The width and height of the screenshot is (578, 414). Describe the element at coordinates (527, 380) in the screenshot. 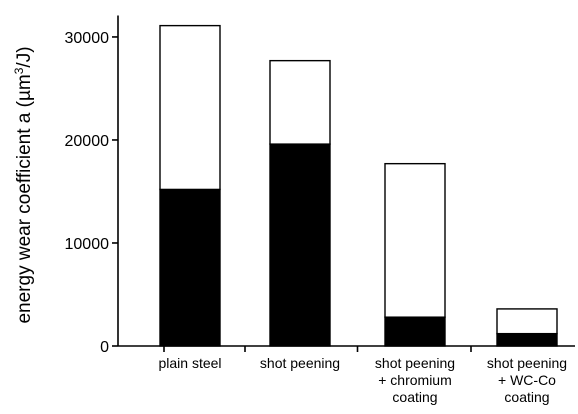

I see `x-category-label-3-line-1: + WC-Co` at that location.